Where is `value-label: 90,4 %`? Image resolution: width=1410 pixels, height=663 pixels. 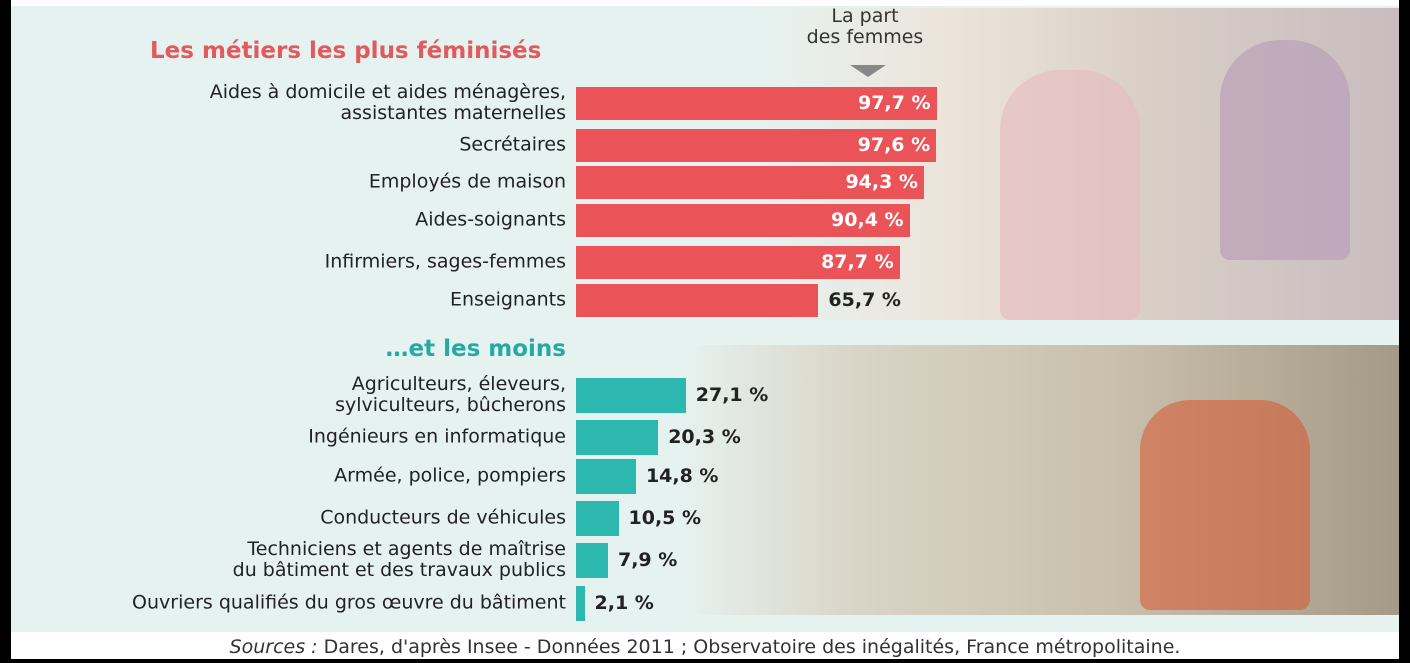
value-label: 90,4 % is located at coordinates (867, 220).